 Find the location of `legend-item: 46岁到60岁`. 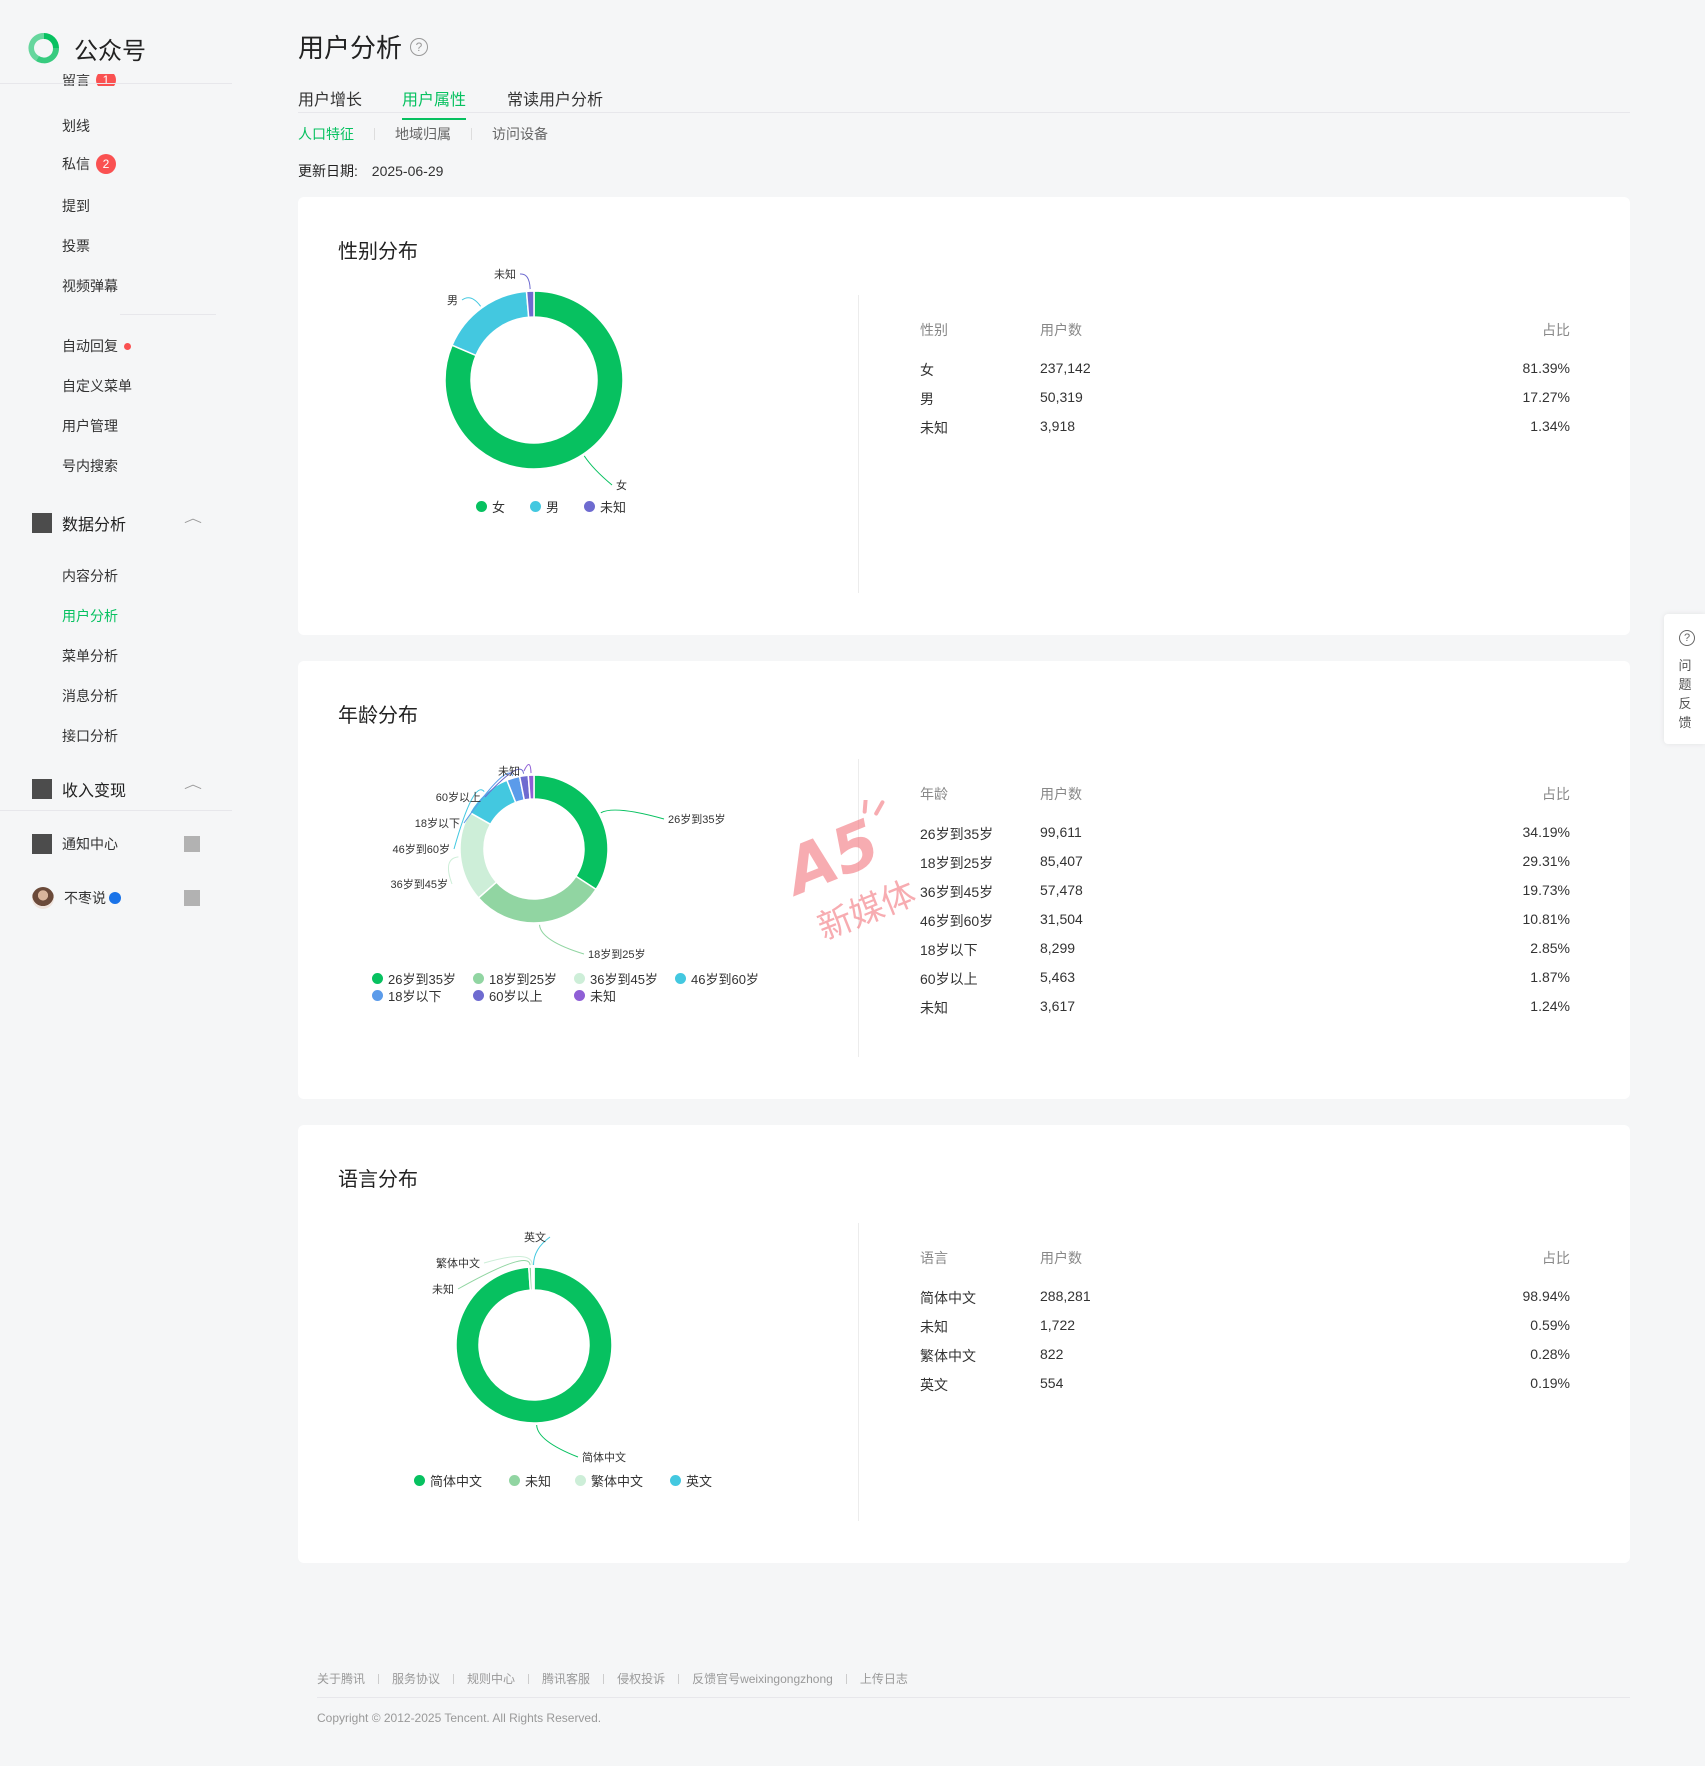

legend-item: 46岁到60岁 is located at coordinates (717, 978).